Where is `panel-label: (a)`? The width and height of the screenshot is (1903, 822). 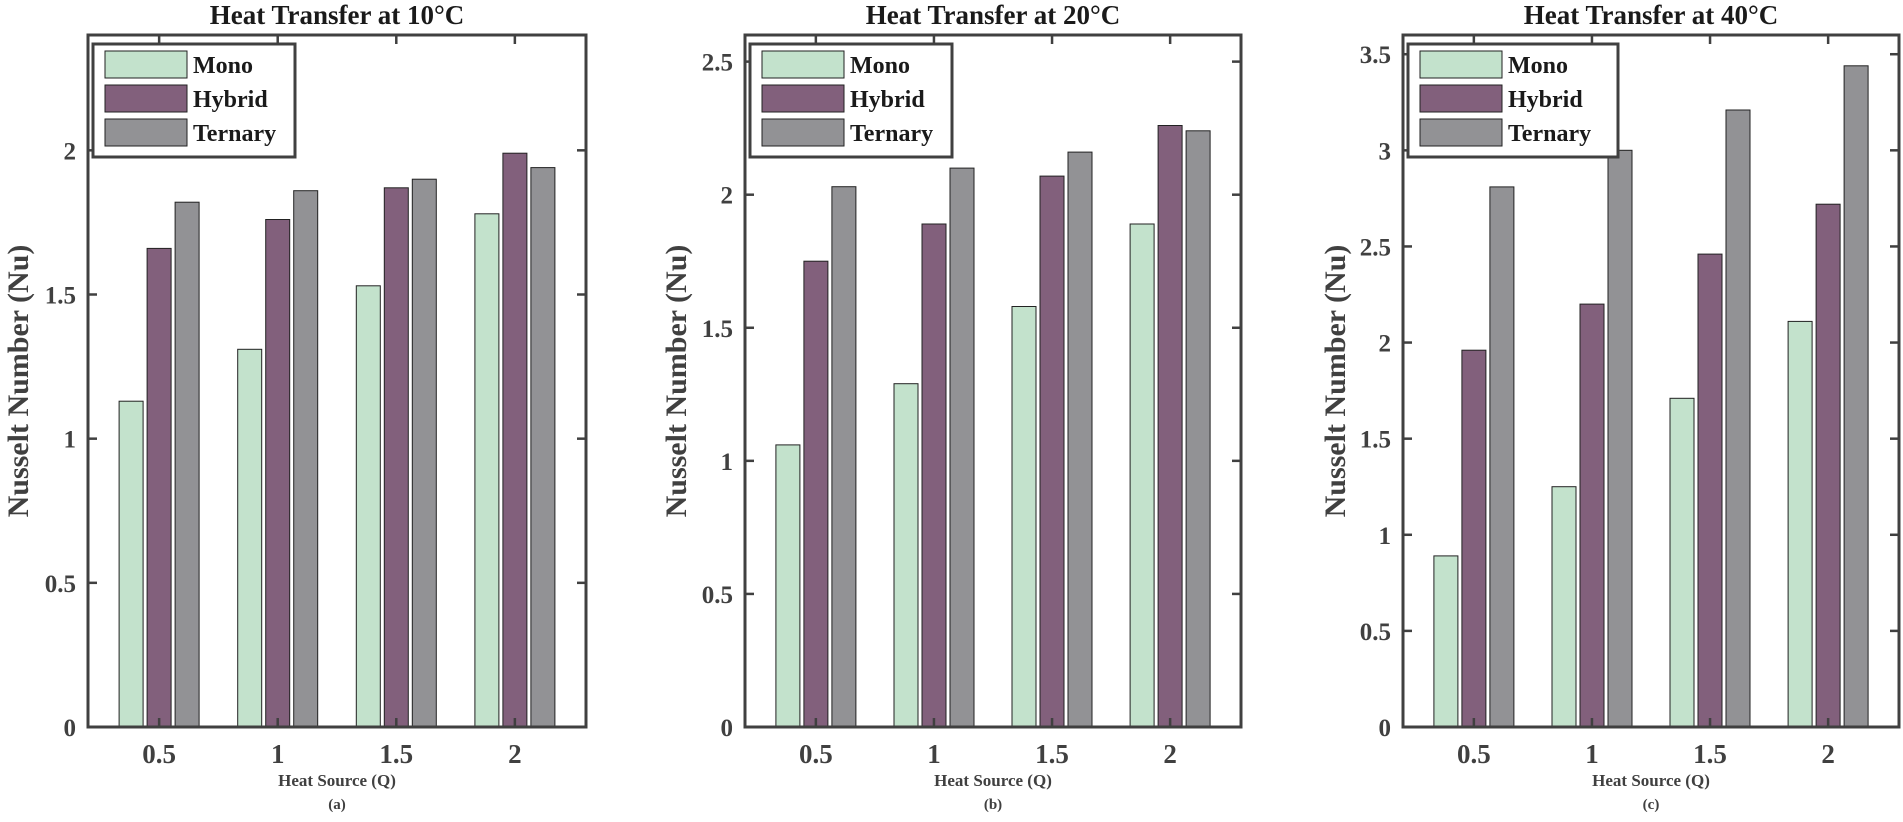
panel-label: (a) is located at coordinates (337, 805).